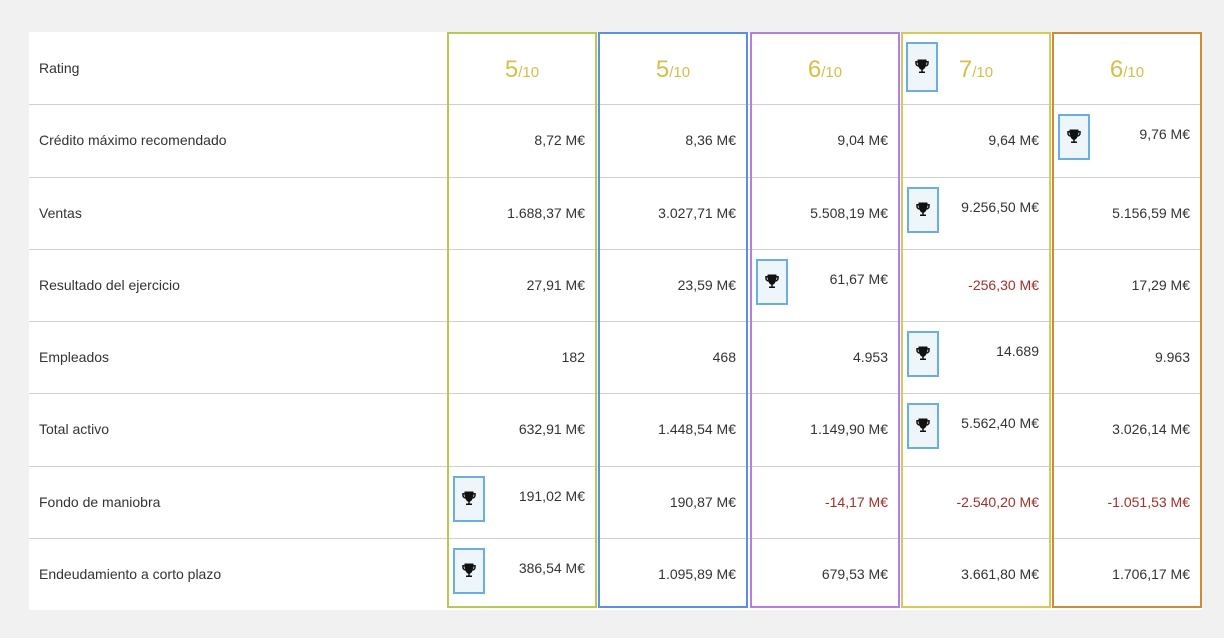 The height and width of the screenshot is (638, 1224). What do you see at coordinates (130, 574) in the screenshot?
I see `row-label: Endeudamiento a corto plazo` at bounding box center [130, 574].